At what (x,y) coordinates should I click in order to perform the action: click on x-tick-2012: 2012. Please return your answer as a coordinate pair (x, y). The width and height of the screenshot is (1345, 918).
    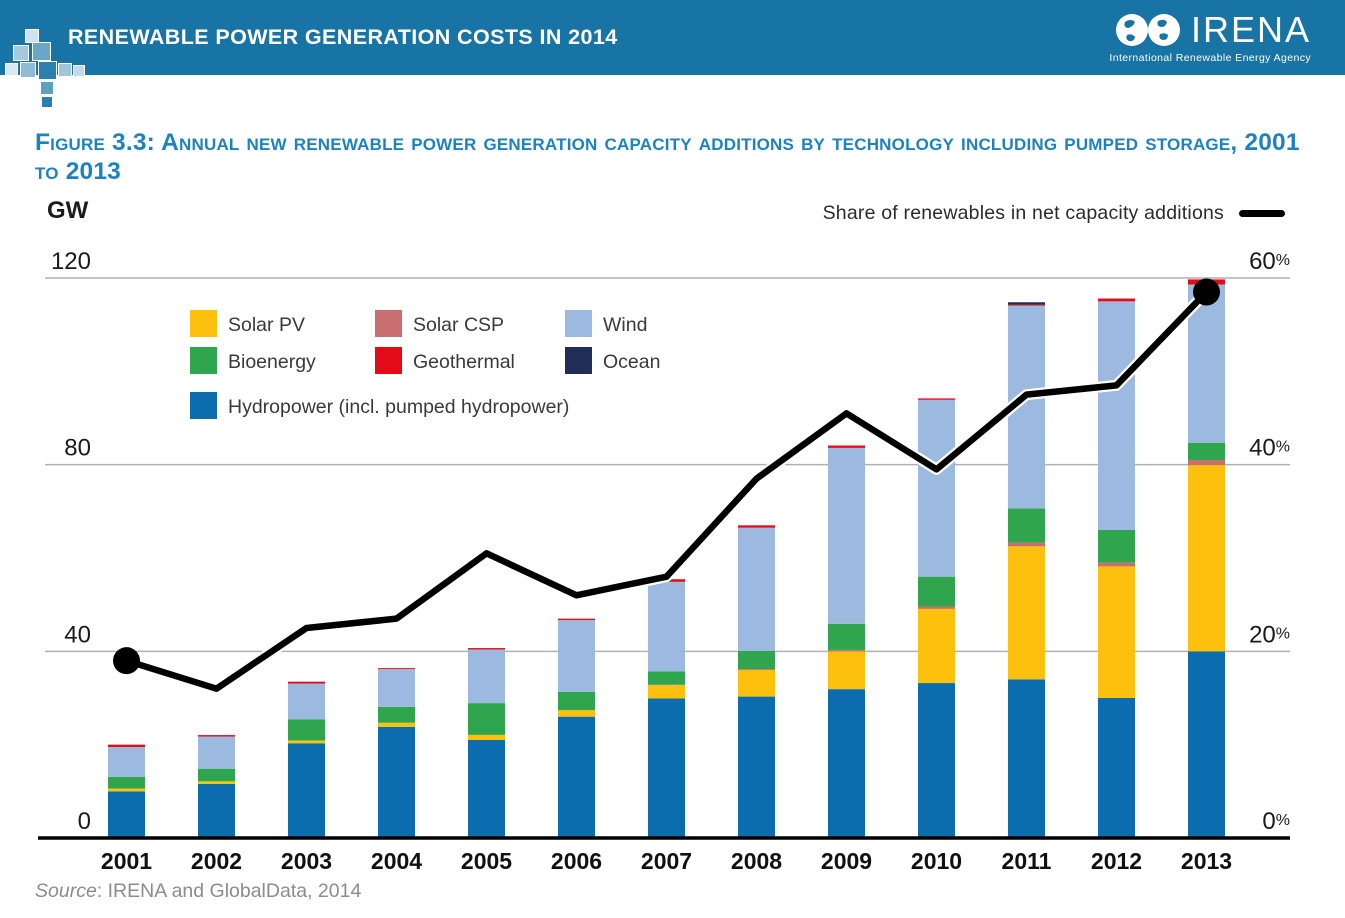
    Looking at the image, I should click on (1116, 861).